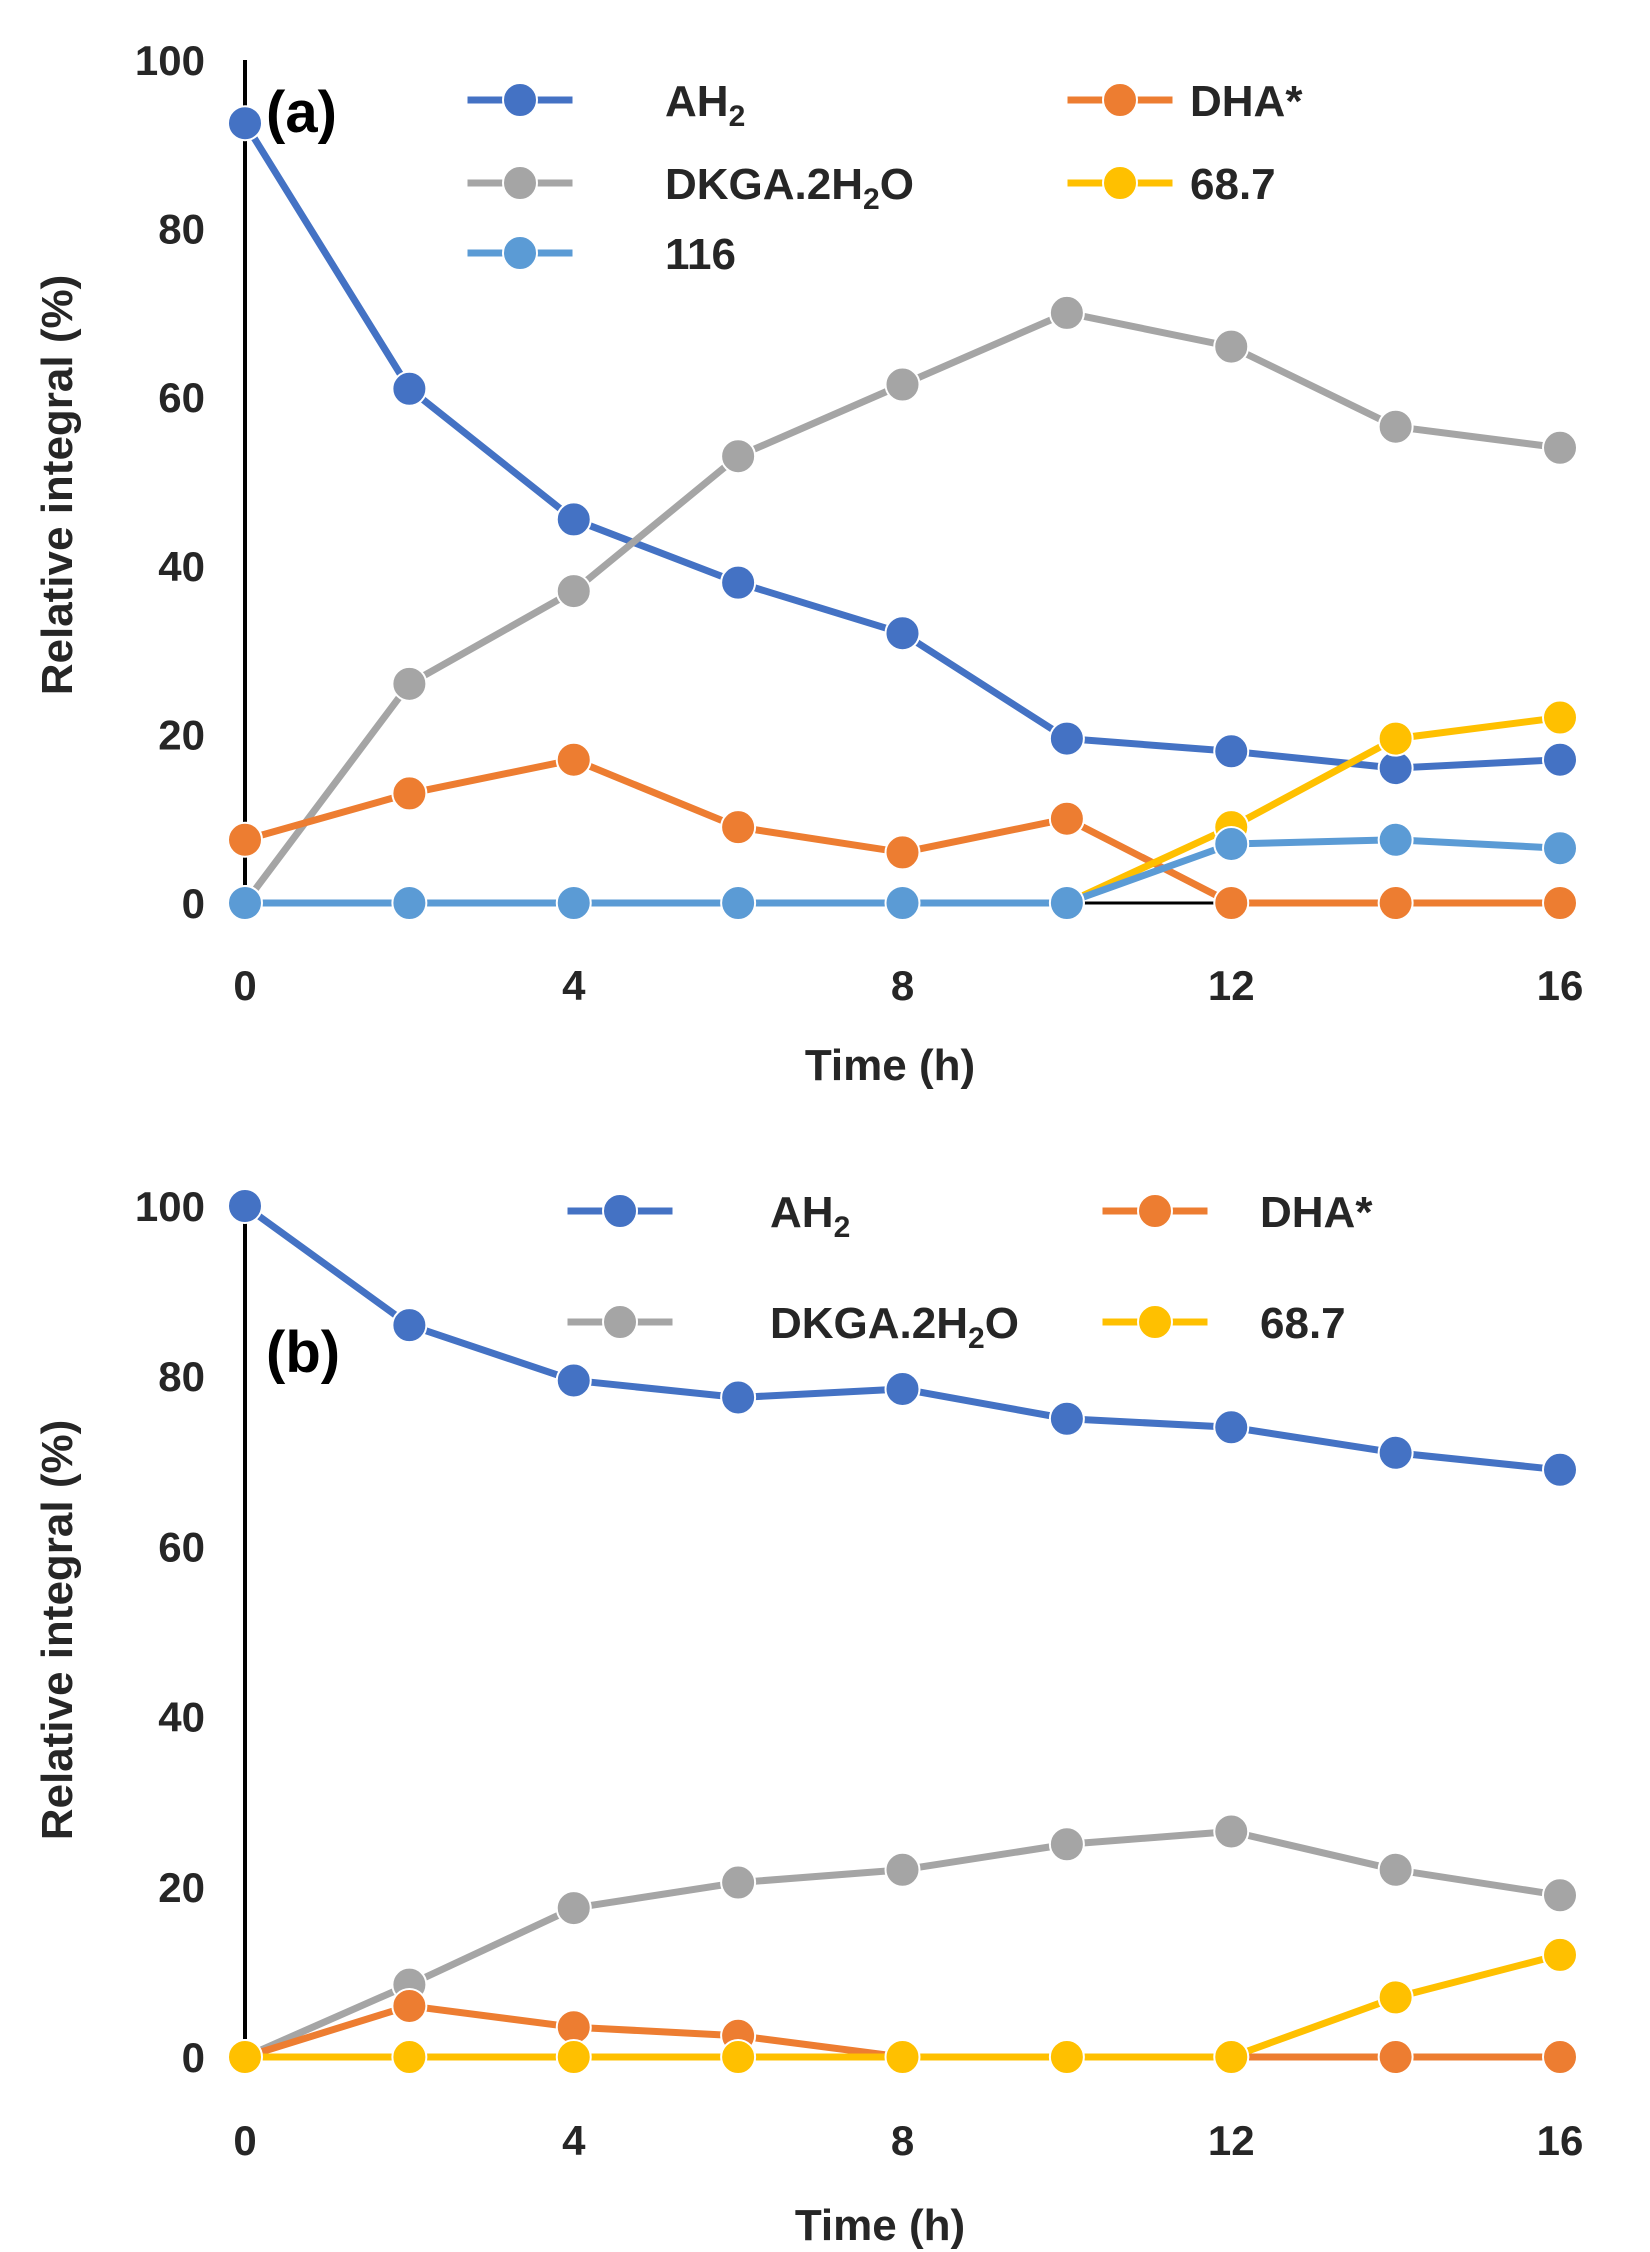 The image size is (1650, 2252). What do you see at coordinates (573, 1380) in the screenshot?
I see `data-point-ah2-t4` at bounding box center [573, 1380].